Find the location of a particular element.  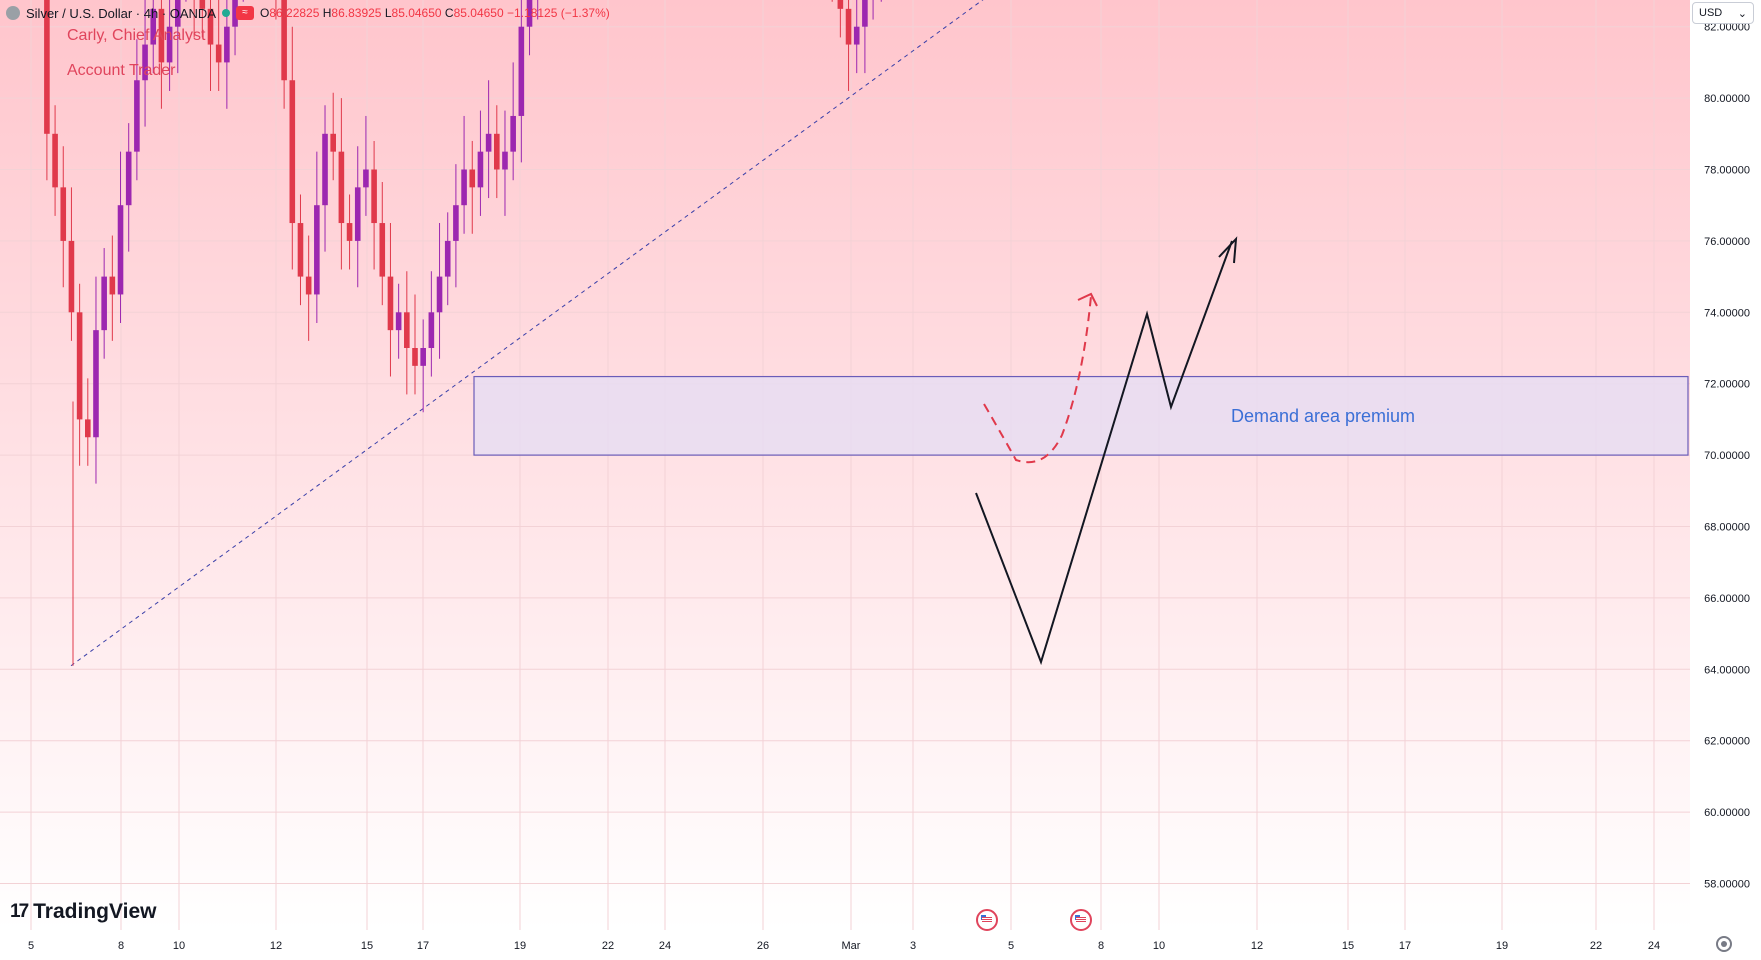

price-axis-background is located at coordinates (1725, 480).